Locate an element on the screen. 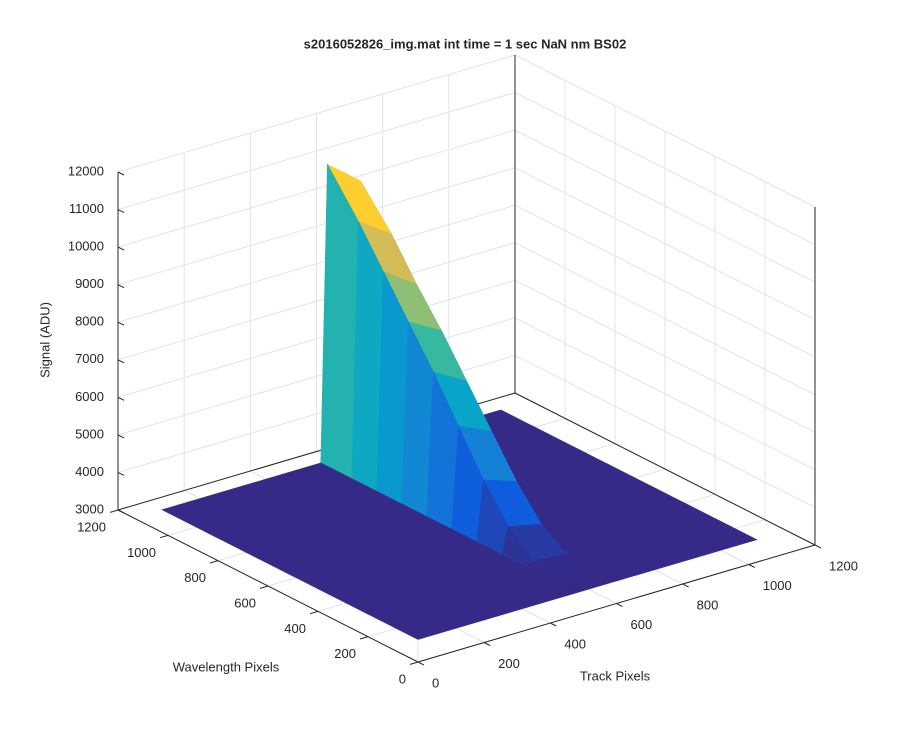  y-tick-label: 200 is located at coordinates (345, 653).